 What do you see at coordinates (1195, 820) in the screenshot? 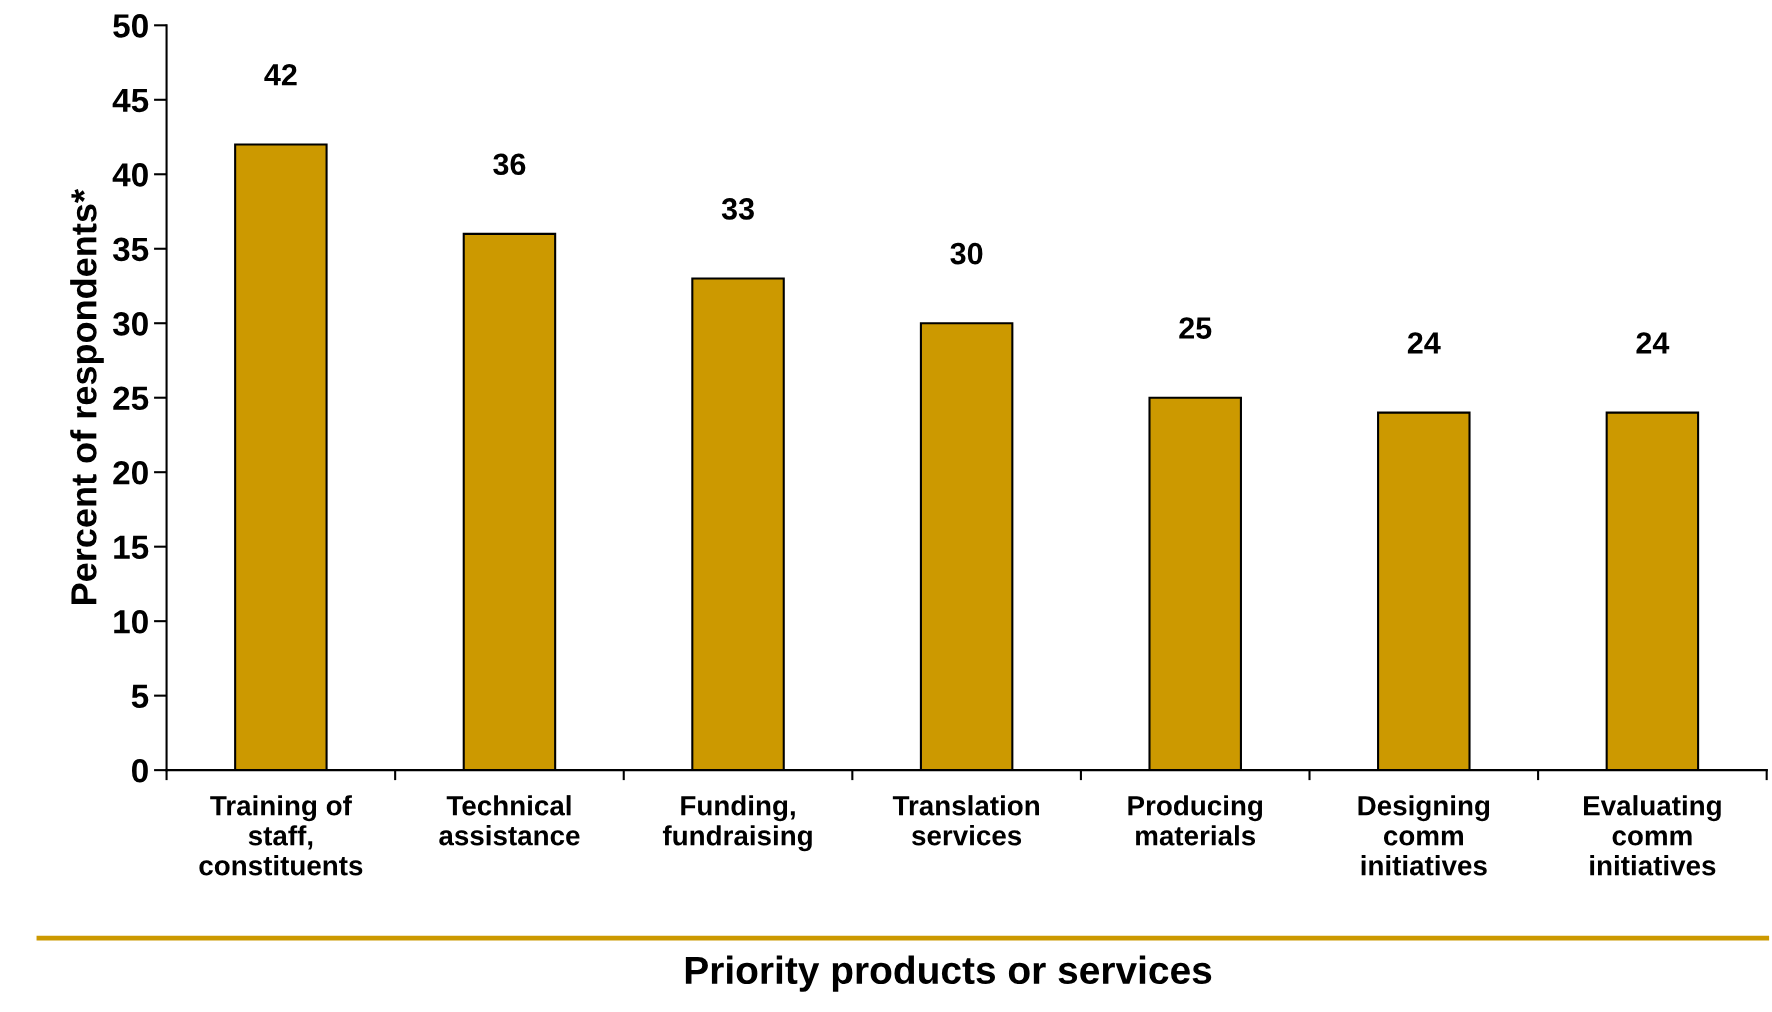
I see `x-tick-label: Producing materials` at bounding box center [1195, 820].